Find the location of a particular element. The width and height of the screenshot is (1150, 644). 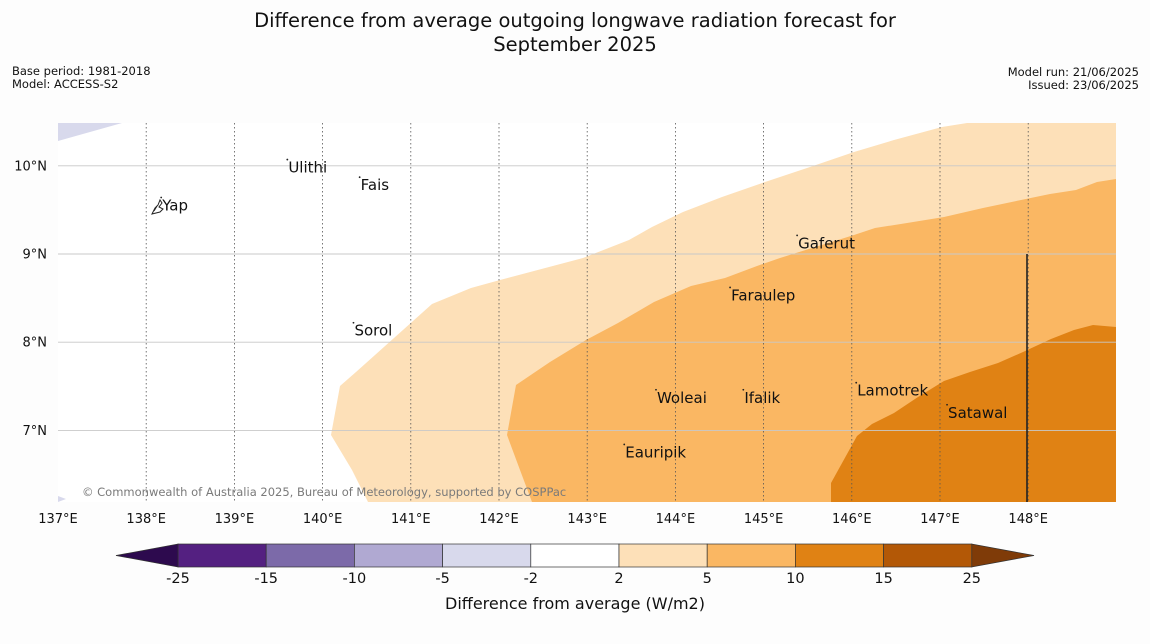

place-label: Fais is located at coordinates (375, 185).